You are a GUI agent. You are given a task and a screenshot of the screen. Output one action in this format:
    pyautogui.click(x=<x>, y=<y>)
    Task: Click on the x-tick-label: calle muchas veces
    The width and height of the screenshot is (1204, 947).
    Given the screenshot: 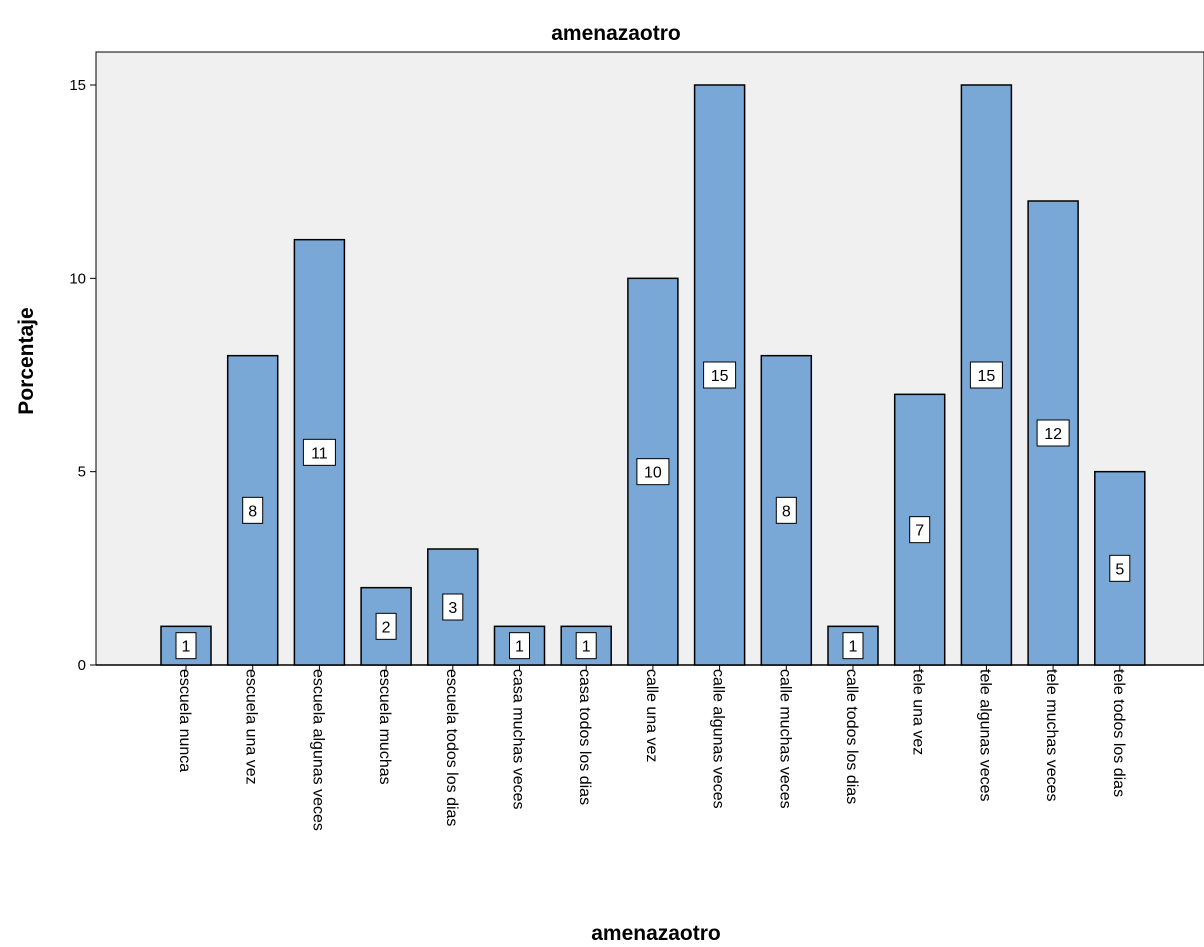 What is the action you would take?
    pyautogui.click(x=784, y=739)
    